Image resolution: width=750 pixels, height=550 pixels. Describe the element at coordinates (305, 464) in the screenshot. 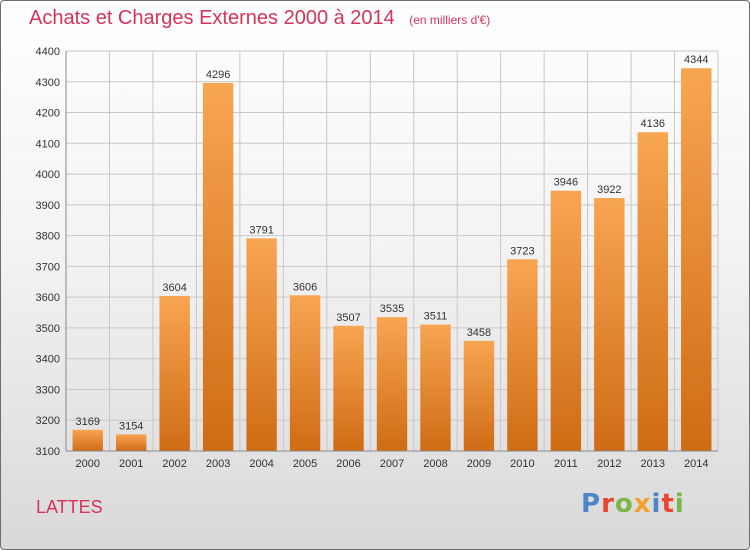

I see `x-tick-label: 2005` at that location.